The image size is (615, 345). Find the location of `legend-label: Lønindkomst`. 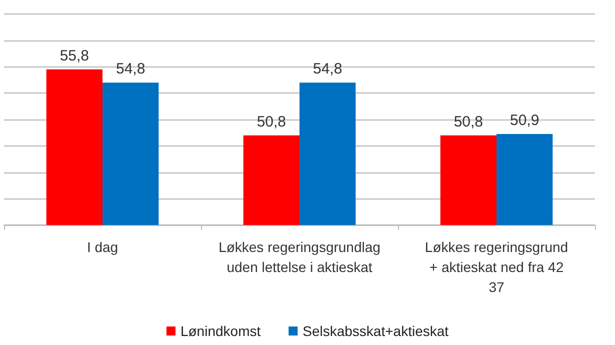

legend-label: Lønindkomst is located at coordinates (220, 331).